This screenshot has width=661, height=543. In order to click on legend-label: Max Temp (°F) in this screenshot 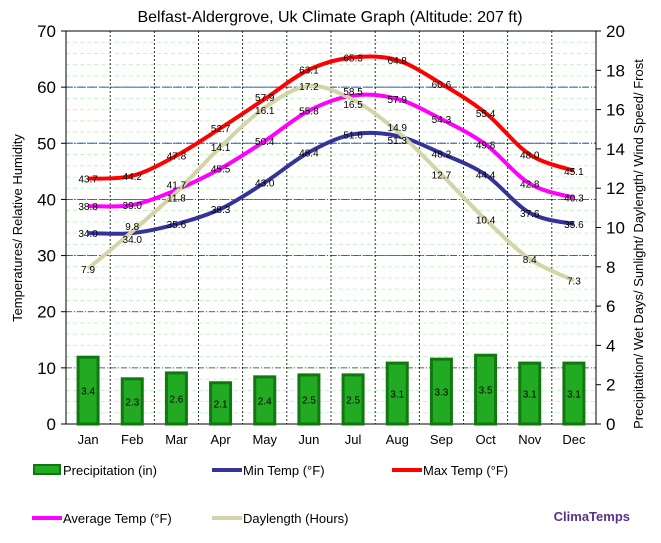, I will do `click(465, 470)`.